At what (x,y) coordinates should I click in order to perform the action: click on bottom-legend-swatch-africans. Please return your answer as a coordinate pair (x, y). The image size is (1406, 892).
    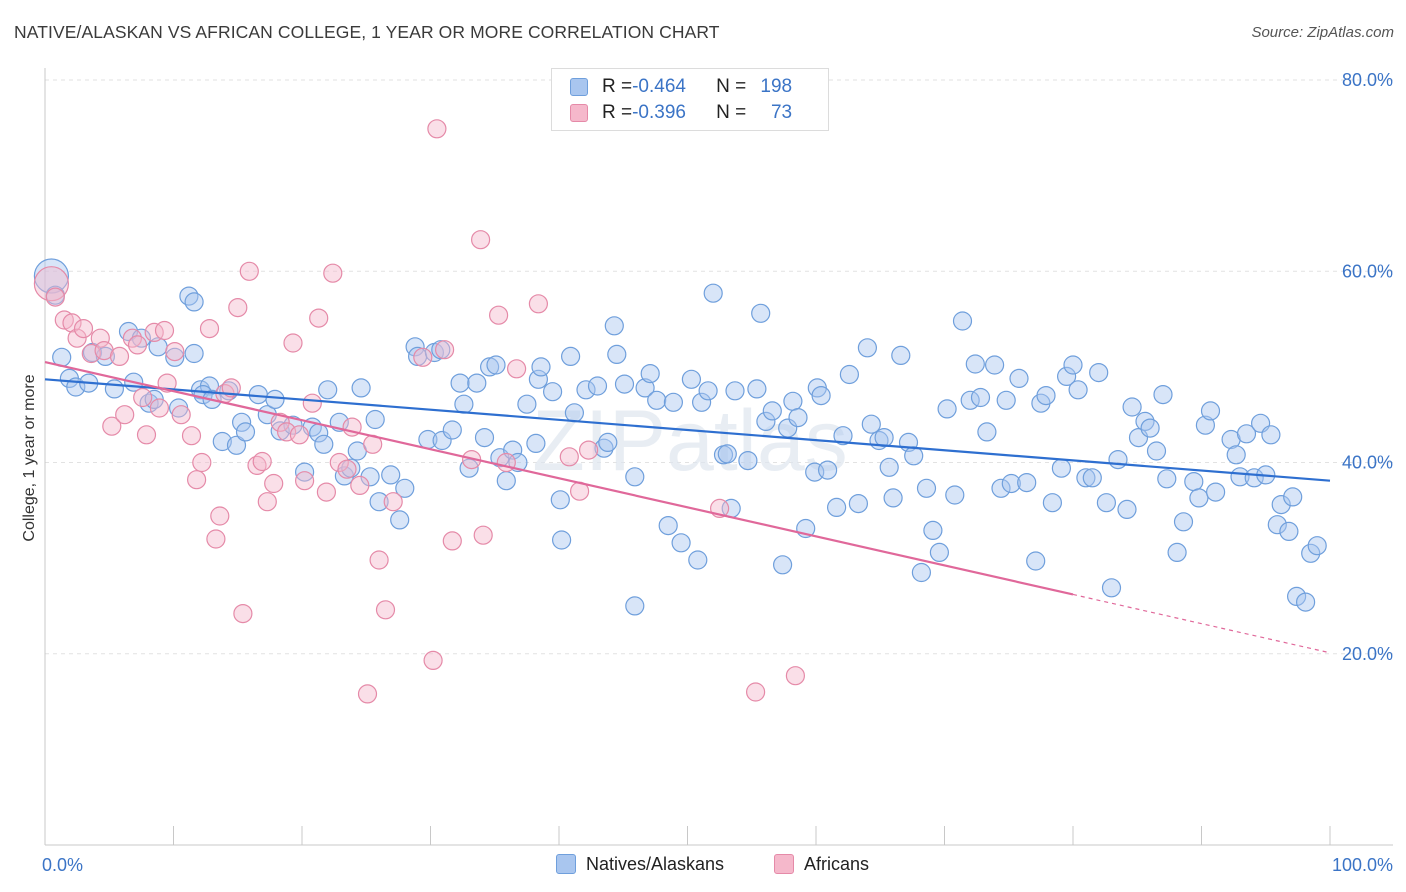
    Looking at the image, I should click on (784, 864).